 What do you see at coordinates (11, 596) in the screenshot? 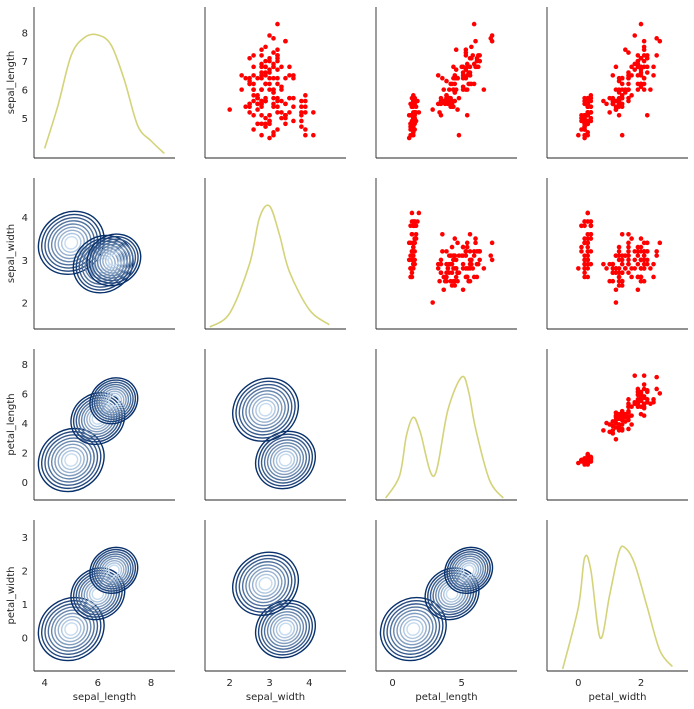
I see `y-axis-label-petal_width: petal_width` at bounding box center [11, 596].